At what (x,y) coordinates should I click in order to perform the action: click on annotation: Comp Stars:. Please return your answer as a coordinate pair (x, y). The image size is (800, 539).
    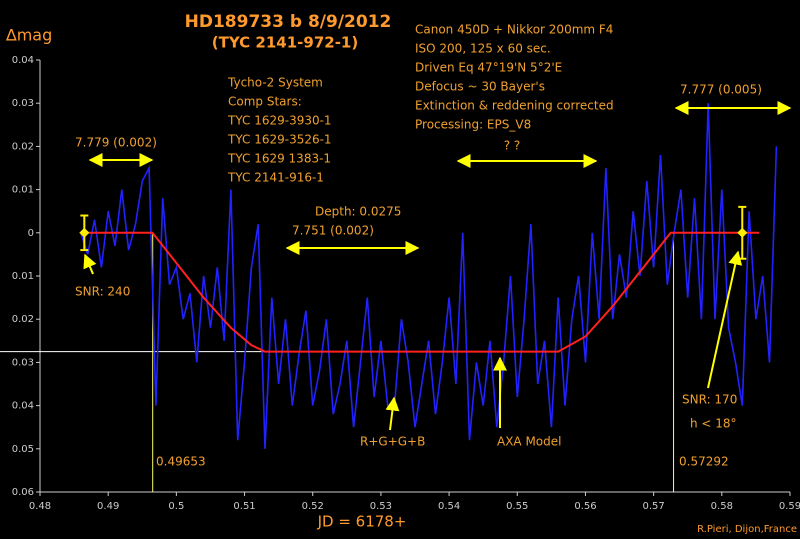
    Looking at the image, I should click on (265, 102).